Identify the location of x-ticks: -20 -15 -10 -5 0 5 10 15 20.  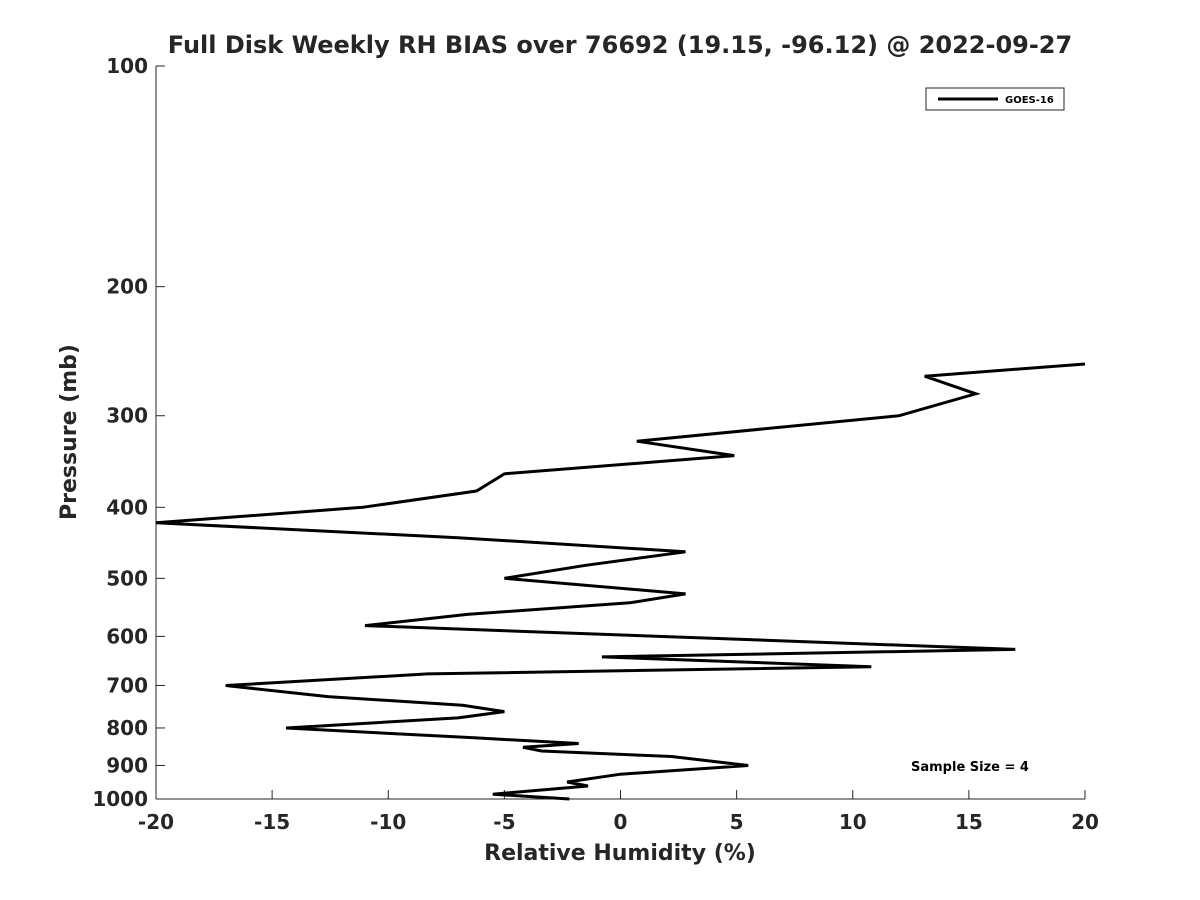
(618, 812).